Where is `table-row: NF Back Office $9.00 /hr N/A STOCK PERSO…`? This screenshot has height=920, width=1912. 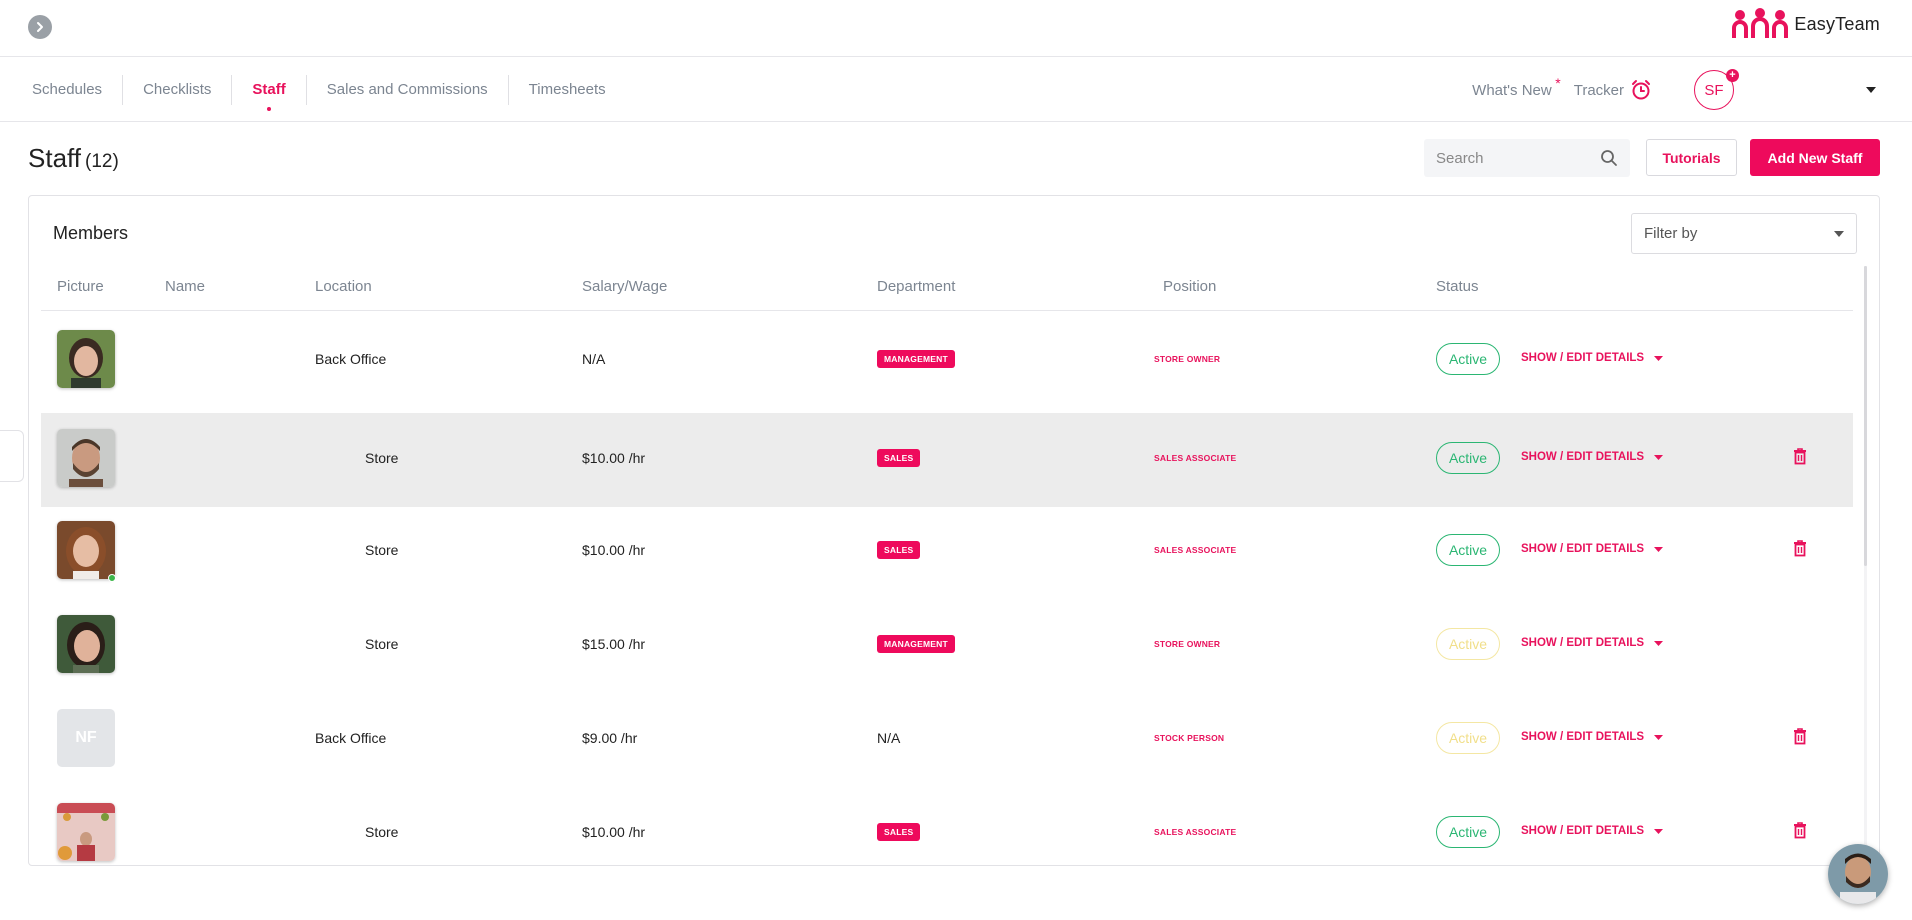
table-row: NF Back Office $9.00 /hr N/A STOCK PERSO… is located at coordinates (947, 740).